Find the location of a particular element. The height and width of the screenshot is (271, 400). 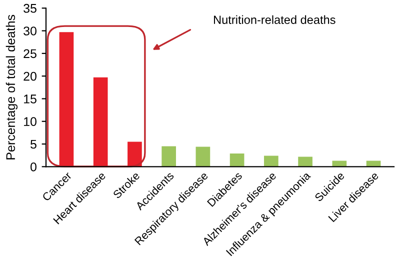

y-tick-label: 5 is located at coordinates (33, 144).